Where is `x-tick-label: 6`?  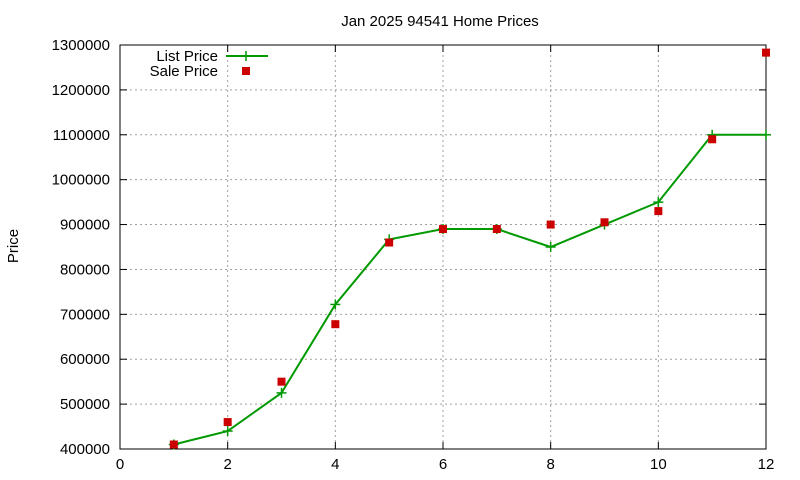 x-tick-label: 6 is located at coordinates (443, 464).